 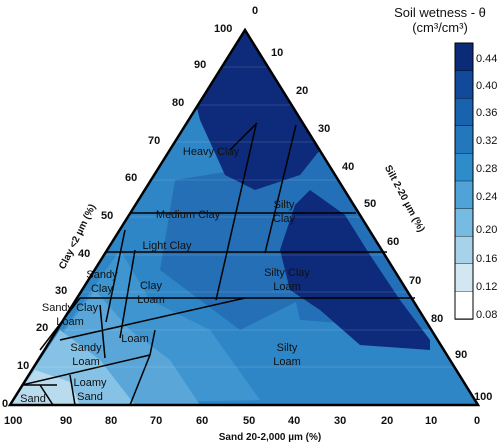 I want to click on silt-tick-10: 10, so click(x=277, y=53).